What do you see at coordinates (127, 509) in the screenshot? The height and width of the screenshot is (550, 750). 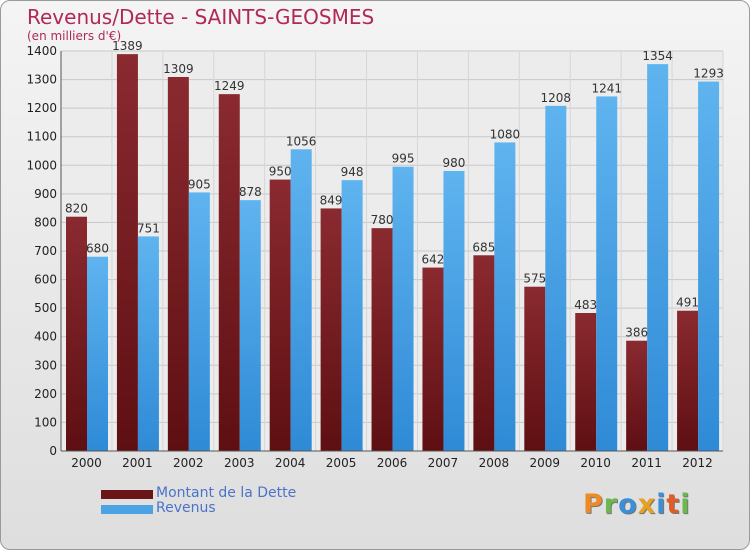 I see `legend-swatch-revenus` at bounding box center [127, 509].